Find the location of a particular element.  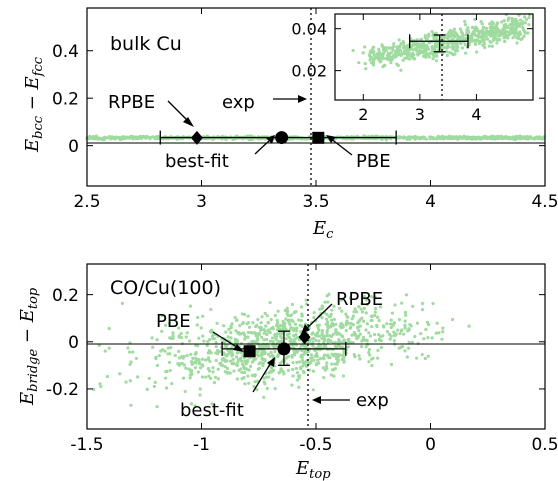

annotation-rpbe-top: RPBE is located at coordinates (131, 102).